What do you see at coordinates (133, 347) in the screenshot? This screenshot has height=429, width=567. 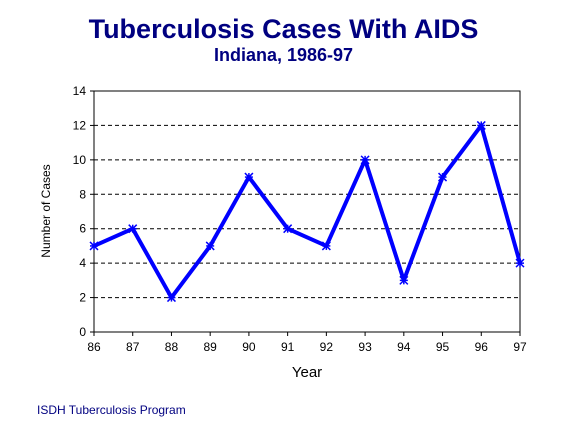 I see `x-tick-label: 87` at bounding box center [133, 347].